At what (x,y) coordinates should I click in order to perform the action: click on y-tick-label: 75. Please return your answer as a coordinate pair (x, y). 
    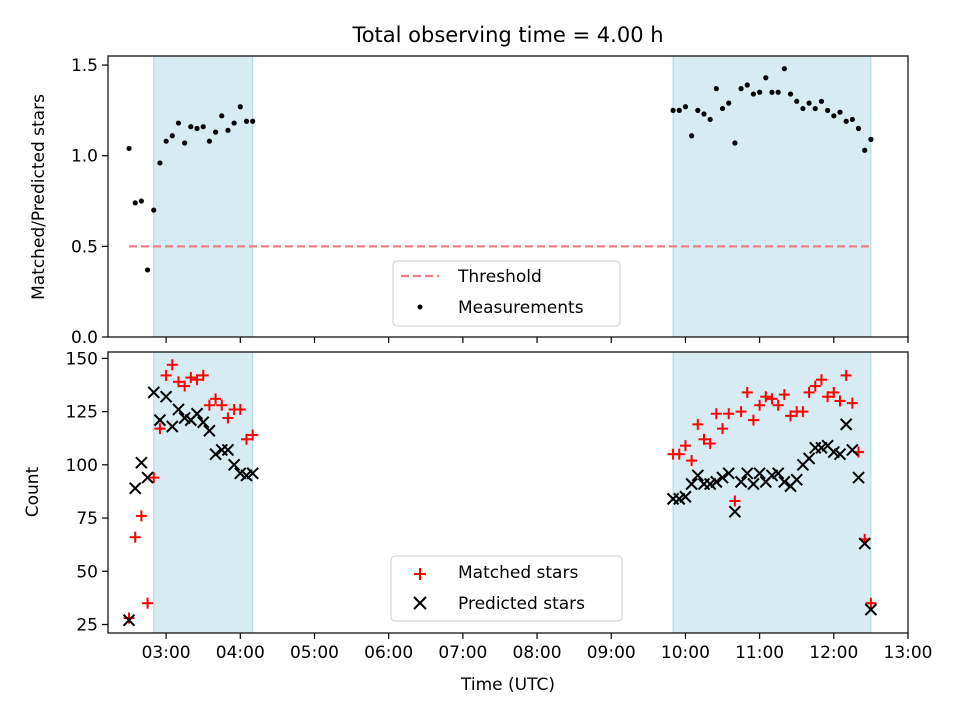
    Looking at the image, I should click on (87, 519).